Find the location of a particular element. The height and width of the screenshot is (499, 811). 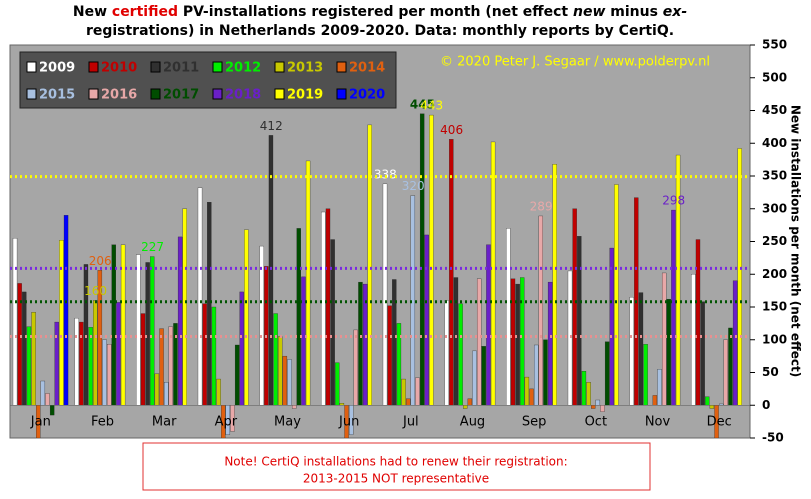

note-box is located at coordinates (396, 466).